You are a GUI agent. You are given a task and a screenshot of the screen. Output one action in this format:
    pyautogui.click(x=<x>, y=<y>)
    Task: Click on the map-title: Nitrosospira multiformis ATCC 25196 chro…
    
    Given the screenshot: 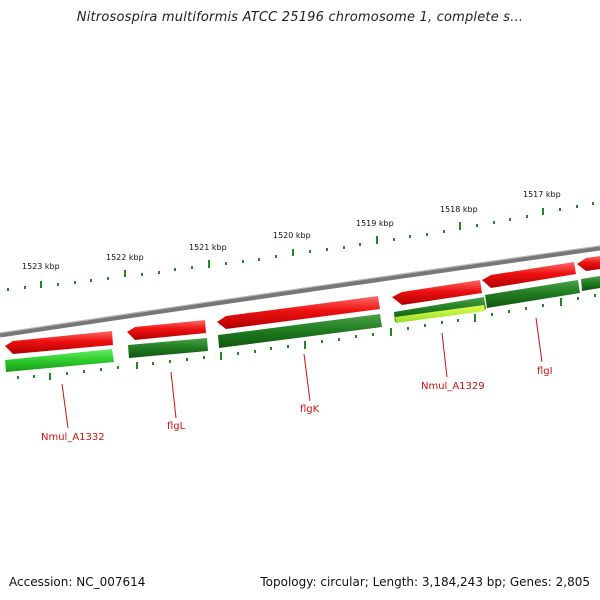 What is the action you would take?
    pyautogui.click(x=300, y=17)
    